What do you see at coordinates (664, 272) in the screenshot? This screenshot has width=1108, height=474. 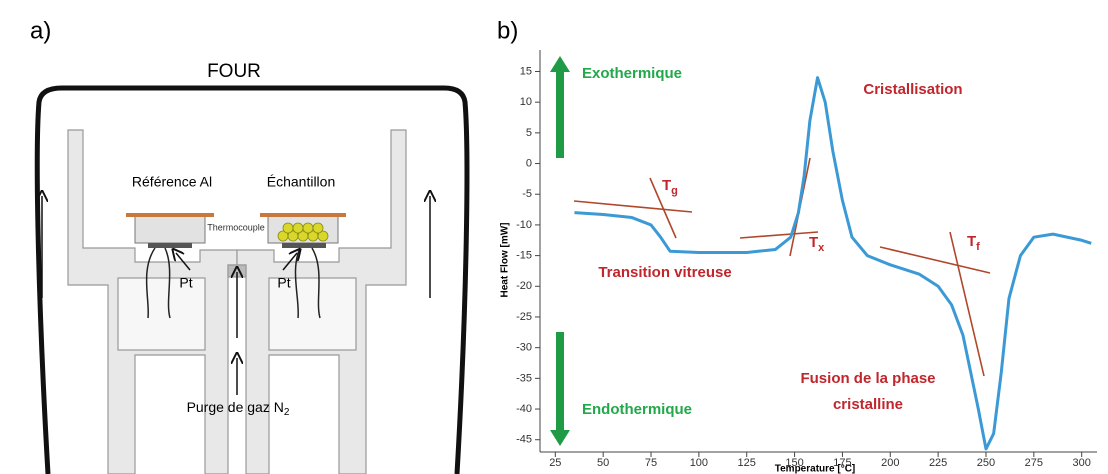 I see `annotation: Transition vitreuse` at bounding box center [664, 272].